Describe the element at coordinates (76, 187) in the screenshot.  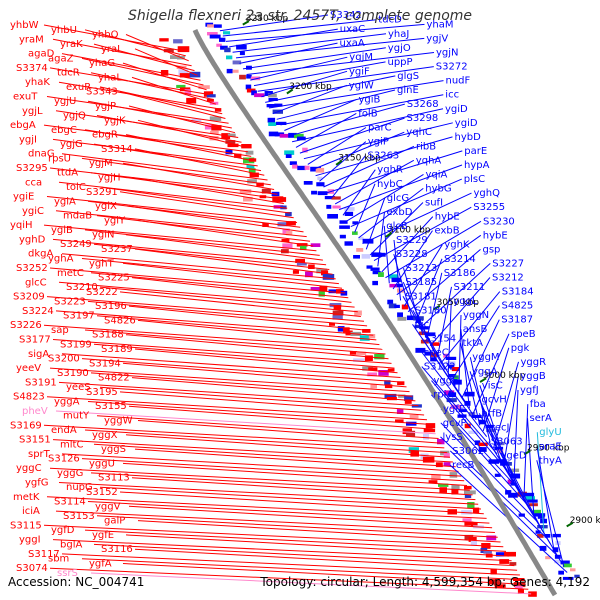
I see `gene-label: tolC` at that location.